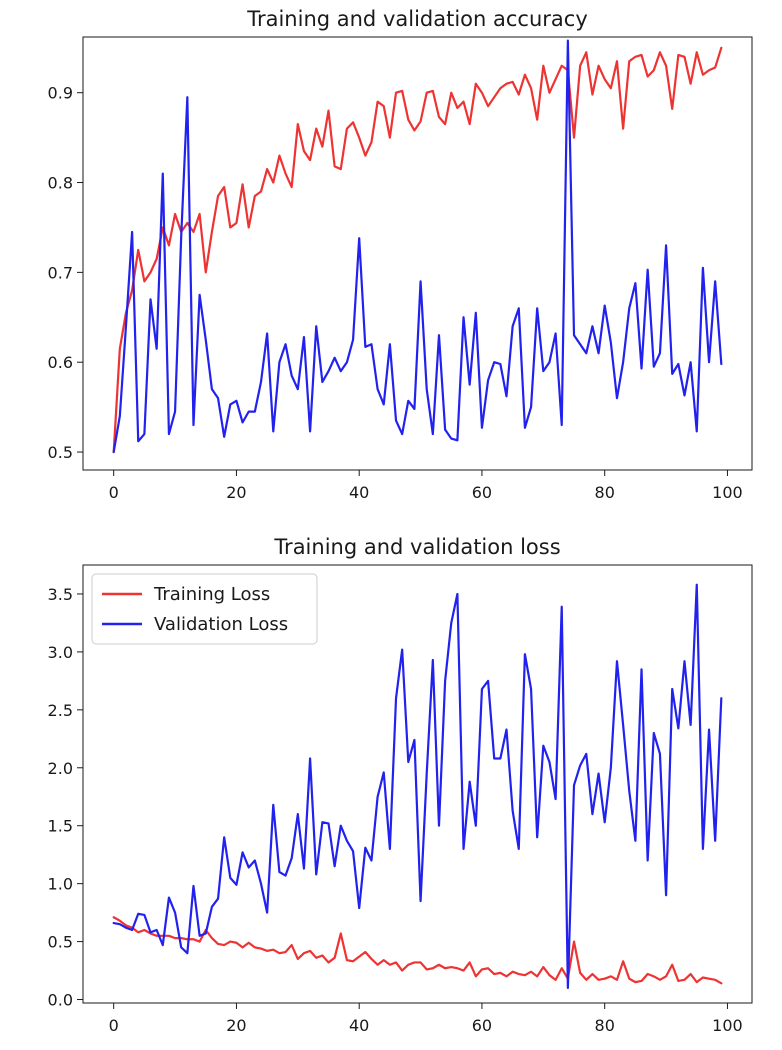 The height and width of the screenshot is (1050, 782). Describe the element at coordinates (60, 1000) in the screenshot. I see `loss-y-tick-label: 0.0` at that location.